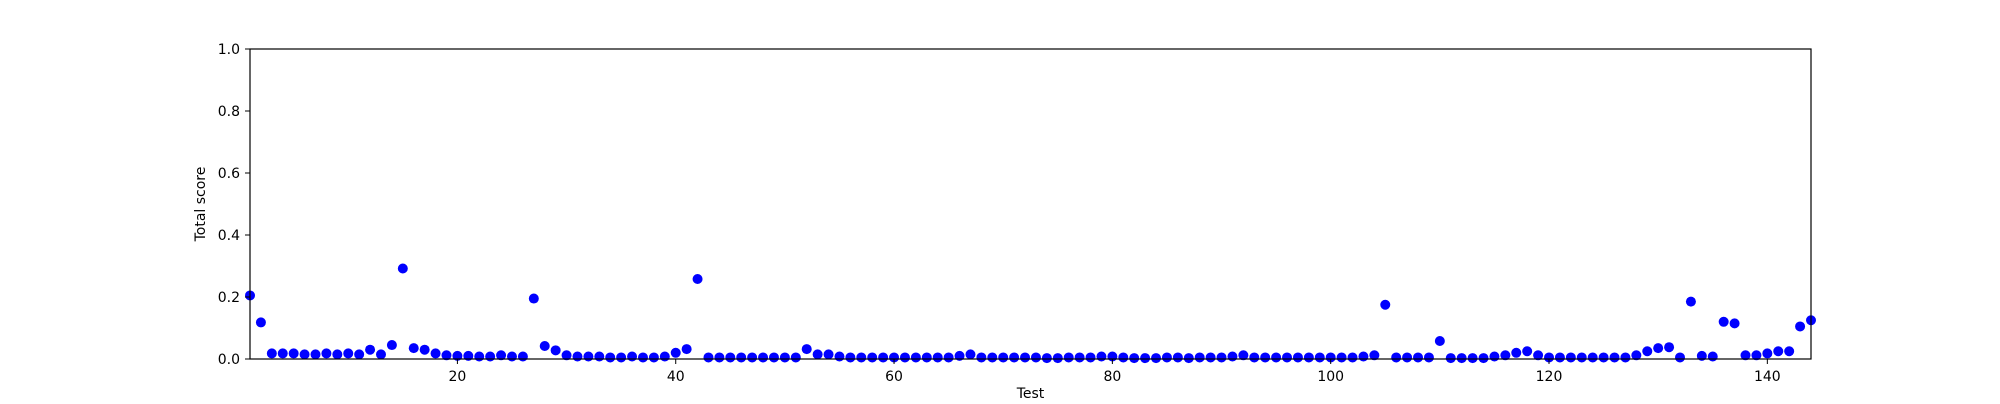 The image size is (2000, 404). I want to click on y-axis-ticks: 0.0 0.2 0.4 0.6 0.8 1.0, so click(234, 205).